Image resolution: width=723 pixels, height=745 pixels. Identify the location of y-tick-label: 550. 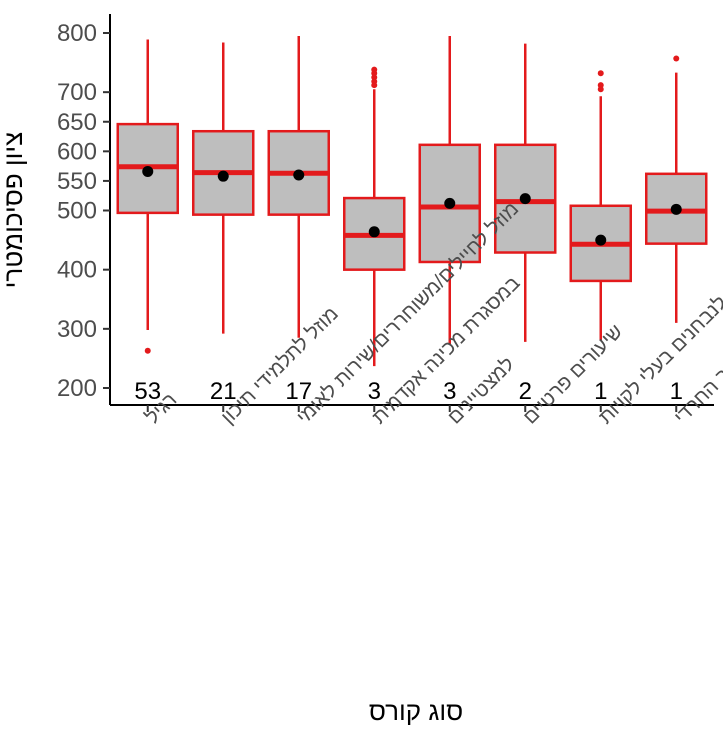
(77, 181).